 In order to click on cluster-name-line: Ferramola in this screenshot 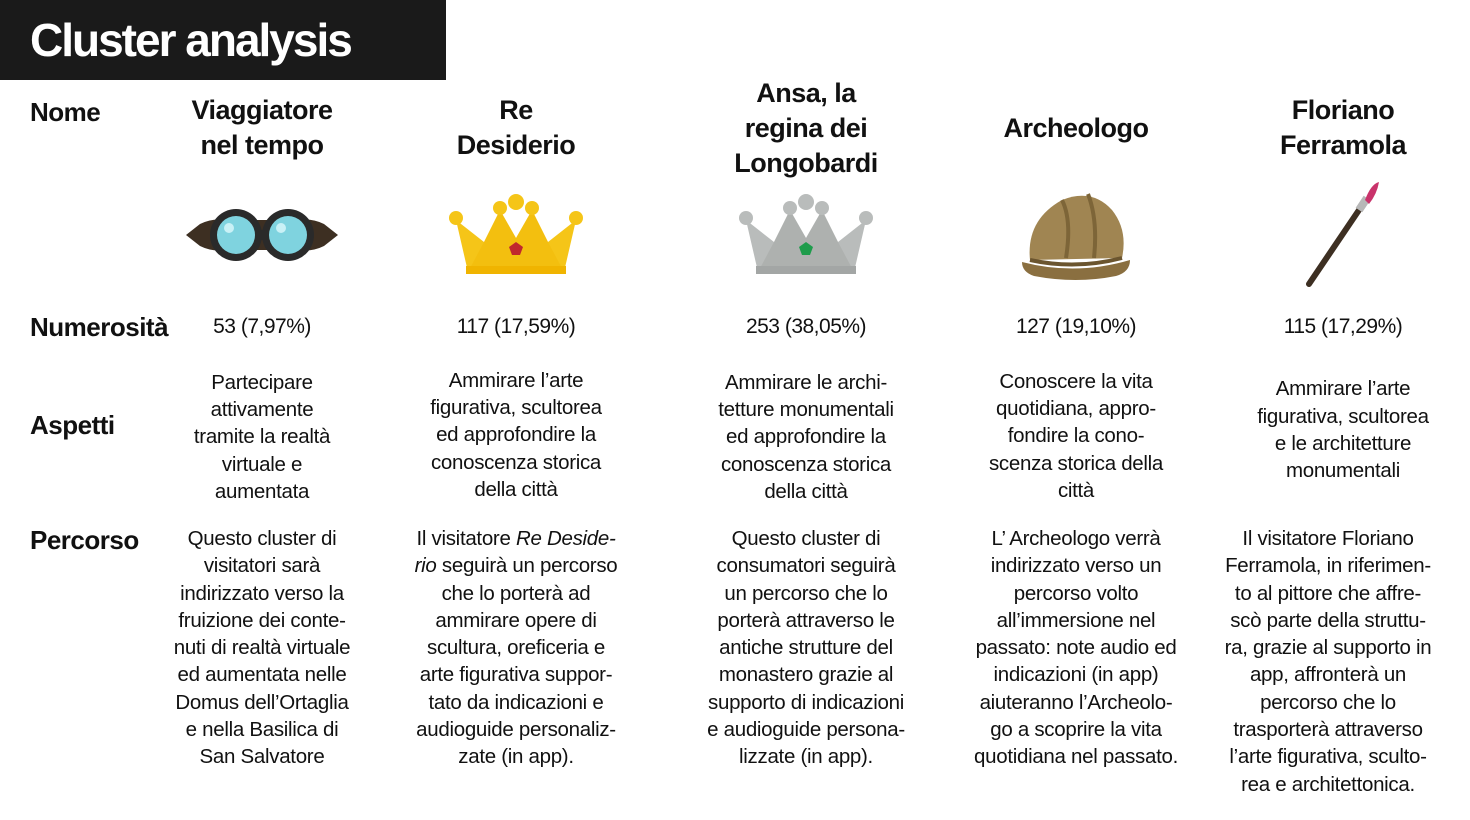, I will do `click(1343, 145)`.